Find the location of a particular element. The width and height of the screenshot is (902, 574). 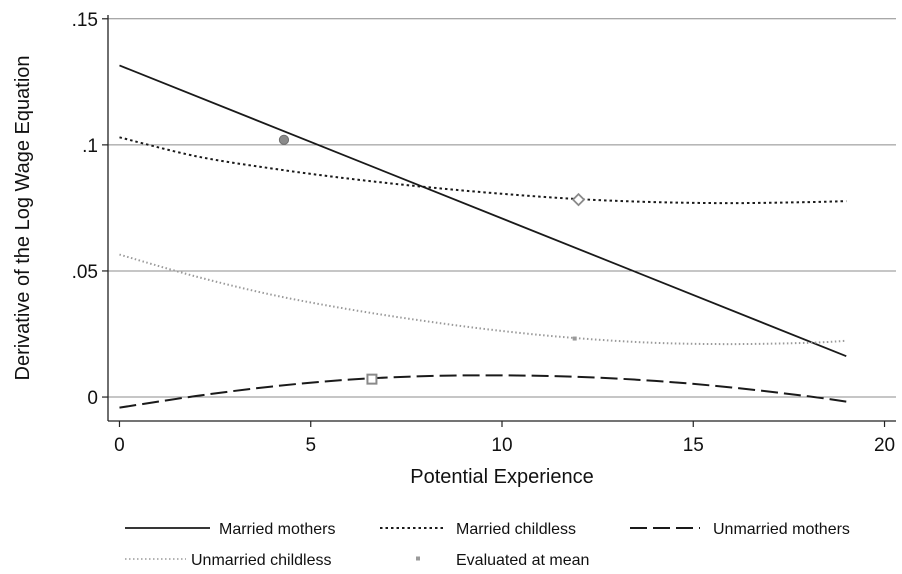

legend-label-evaluated-at-mean: Evaluated at mean is located at coordinates (522, 560).